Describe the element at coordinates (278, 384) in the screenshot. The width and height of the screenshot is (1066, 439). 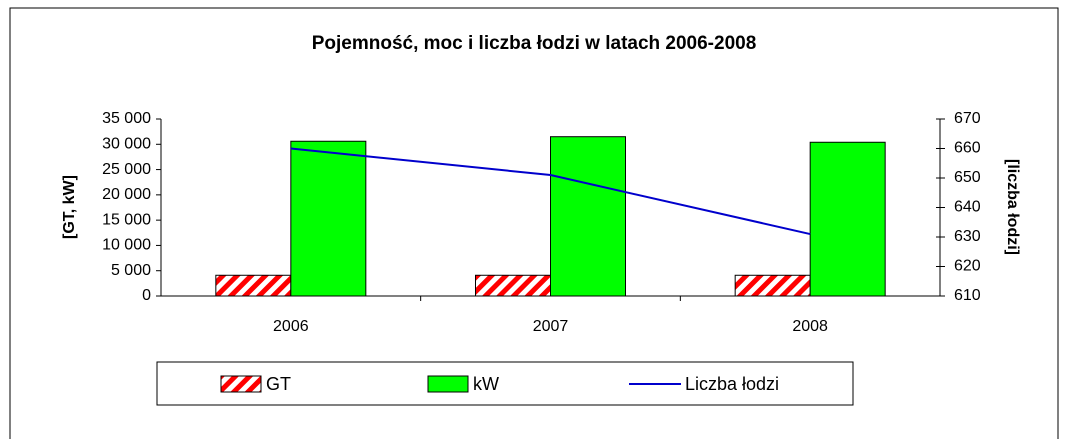
I see `legend-label: GT` at that location.